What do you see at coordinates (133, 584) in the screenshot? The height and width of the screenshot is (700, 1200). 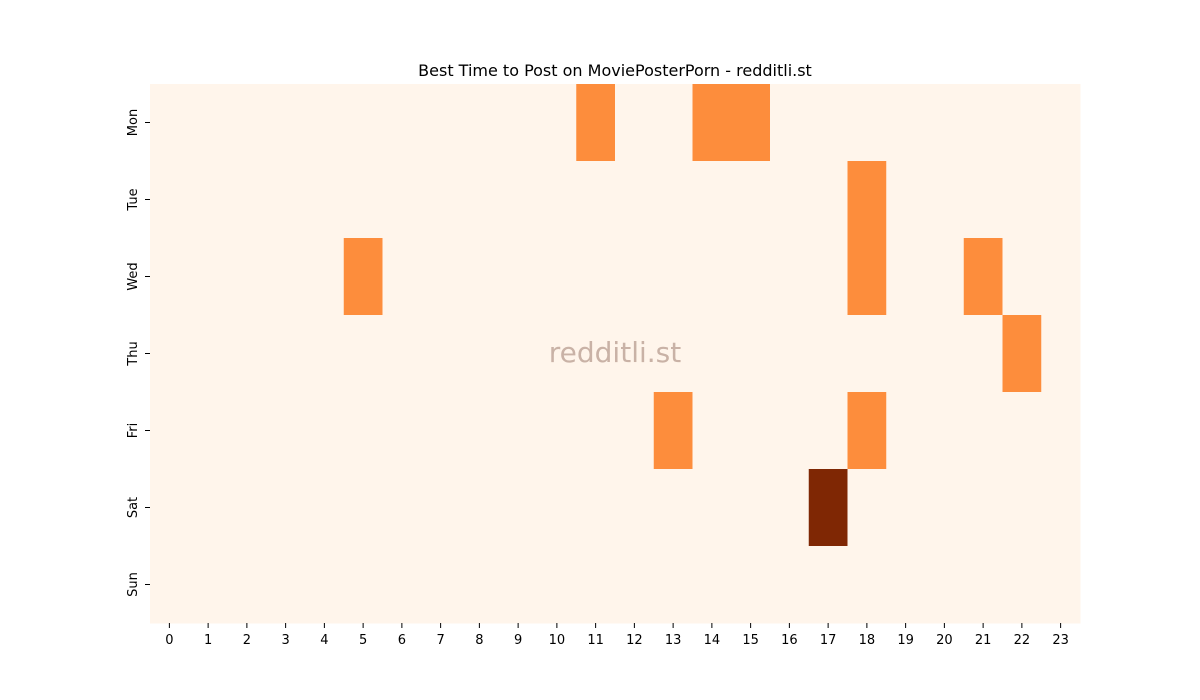 I see `y-tick-label: Sun` at bounding box center [133, 584].